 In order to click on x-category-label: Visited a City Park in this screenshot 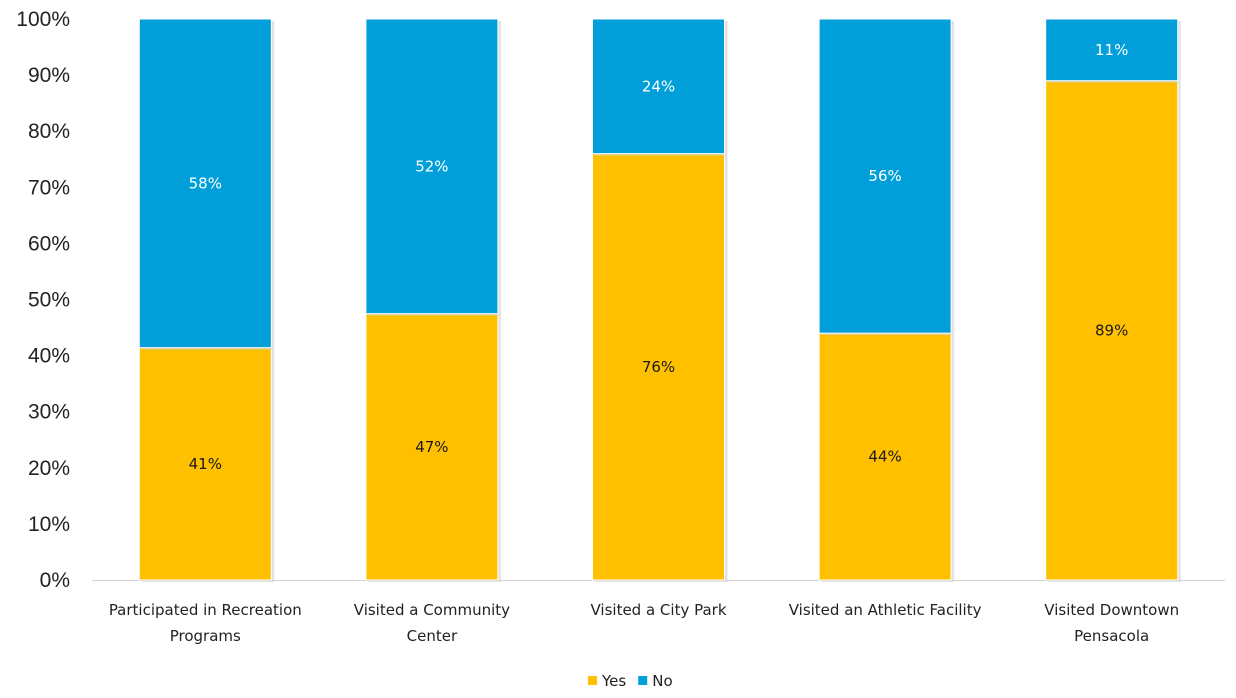, I will do `click(658, 610)`.